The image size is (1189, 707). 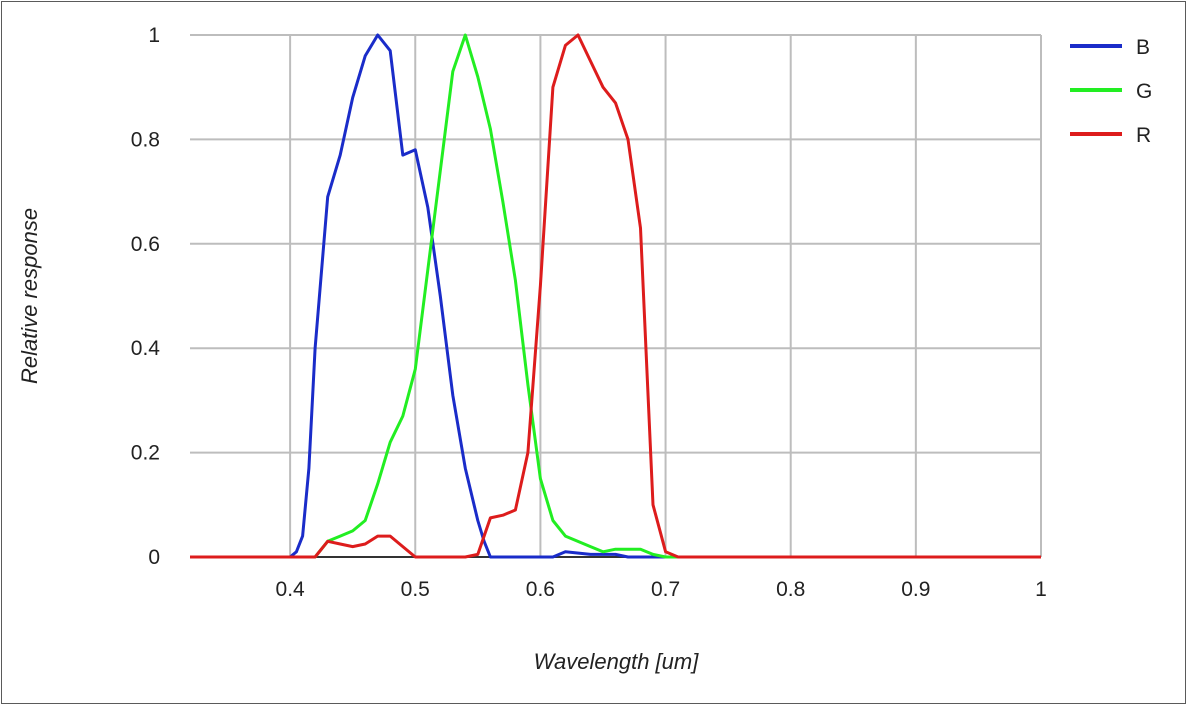 I want to click on y-tick-label: 0.8, so click(x=145, y=139).